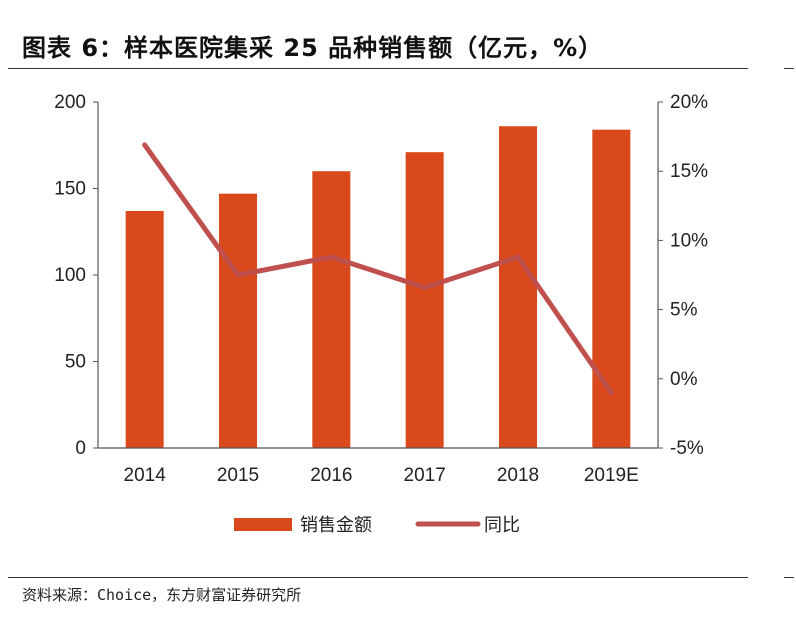 Image resolution: width=796 pixels, height=621 pixels. I want to click on y-right-tick-label: -5%, so click(687, 448).